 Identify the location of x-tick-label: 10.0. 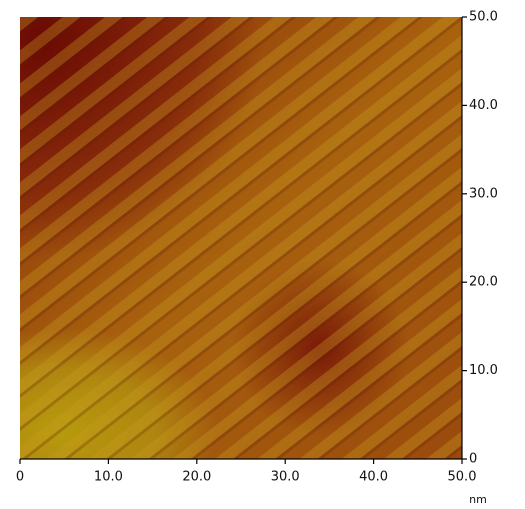
(108, 477).